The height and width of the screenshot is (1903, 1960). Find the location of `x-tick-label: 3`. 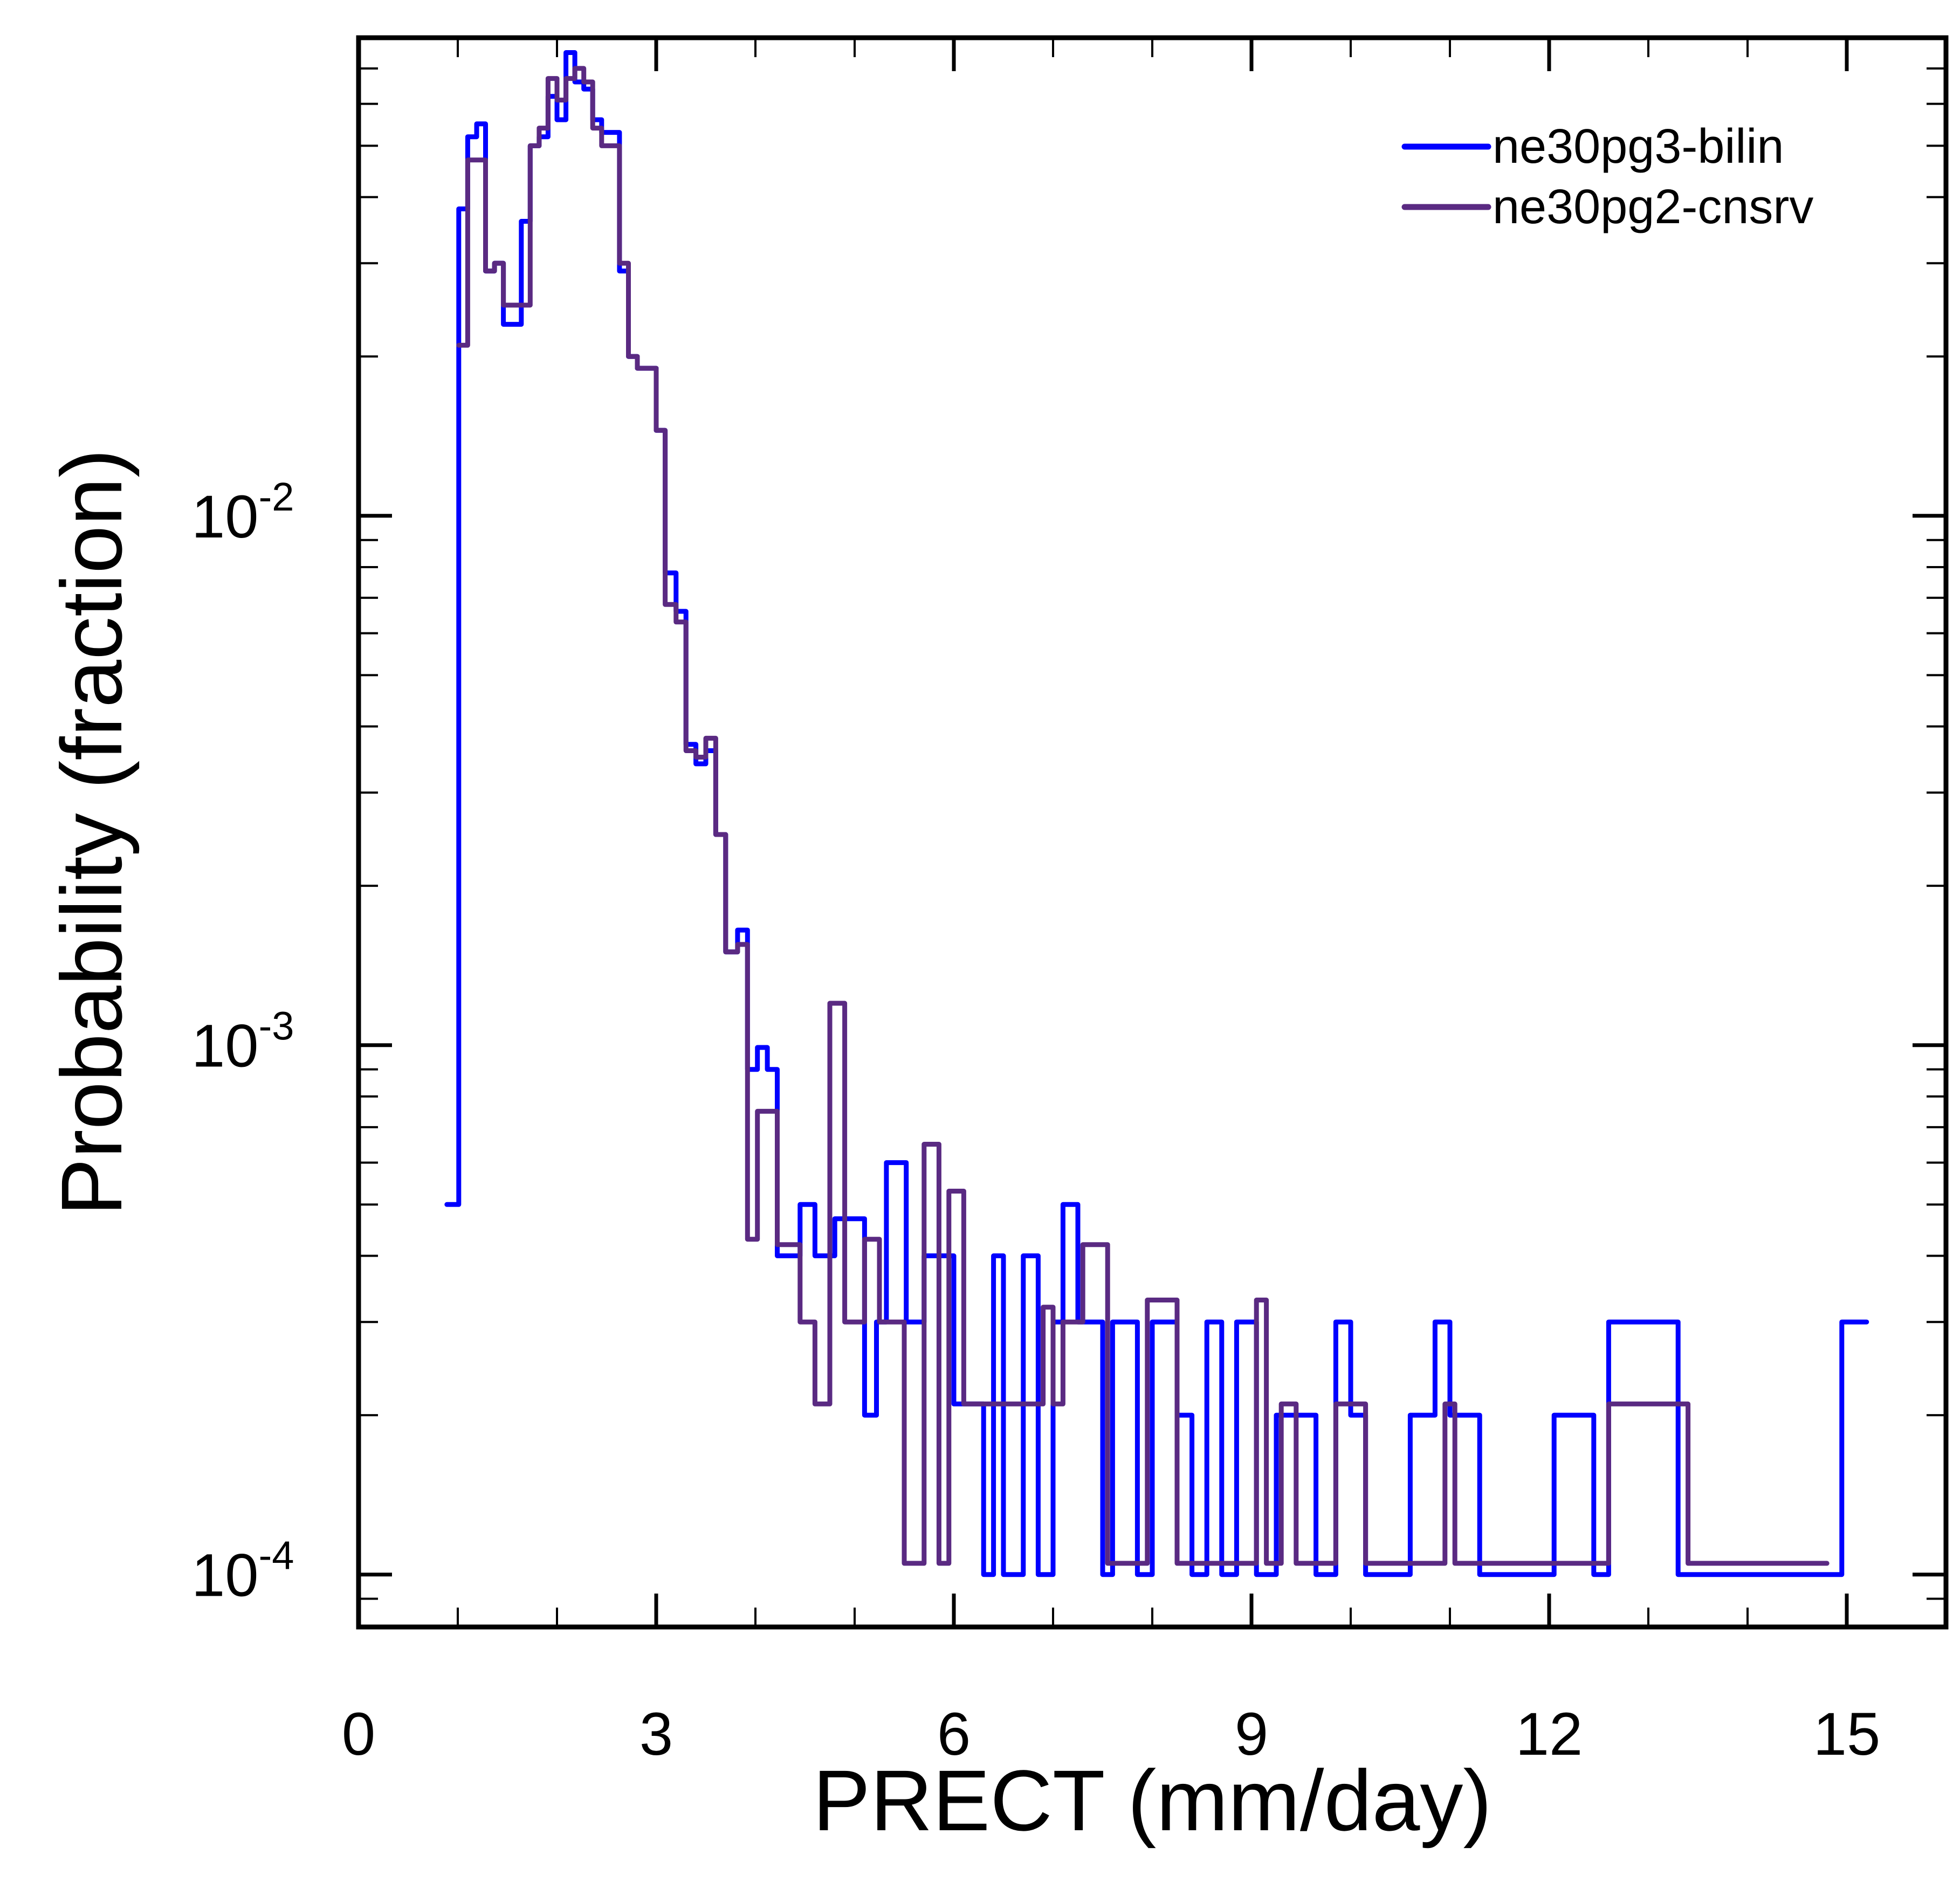

x-tick-label: 3 is located at coordinates (656, 1734).